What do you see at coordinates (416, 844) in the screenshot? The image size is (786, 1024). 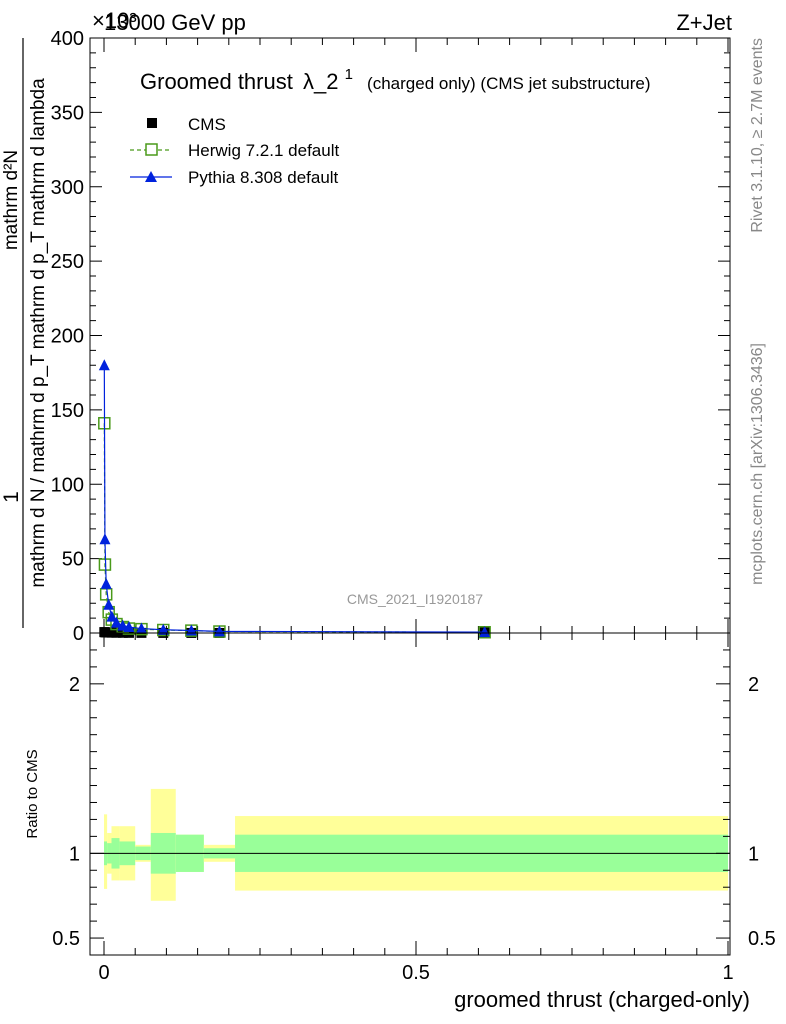 I see `ratio-bands-group` at bounding box center [416, 844].